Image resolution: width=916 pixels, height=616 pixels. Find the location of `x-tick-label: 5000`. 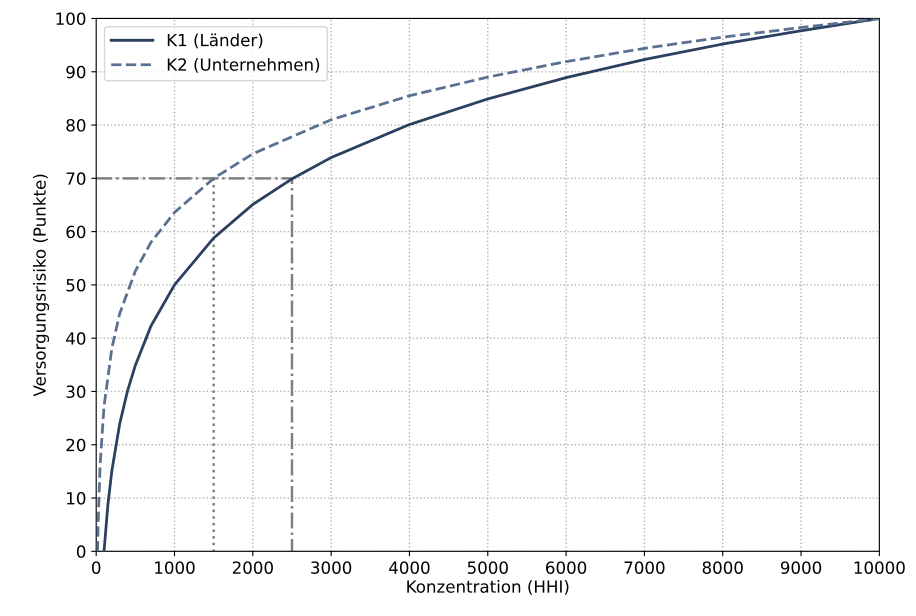

x-tick-label: 5000 is located at coordinates (488, 567).